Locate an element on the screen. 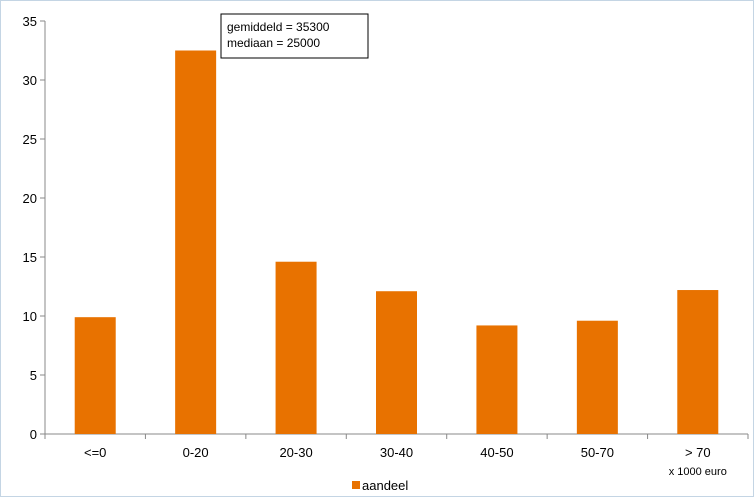 This screenshot has width=754, height=497. y-tick-label: 5 is located at coordinates (33, 375).